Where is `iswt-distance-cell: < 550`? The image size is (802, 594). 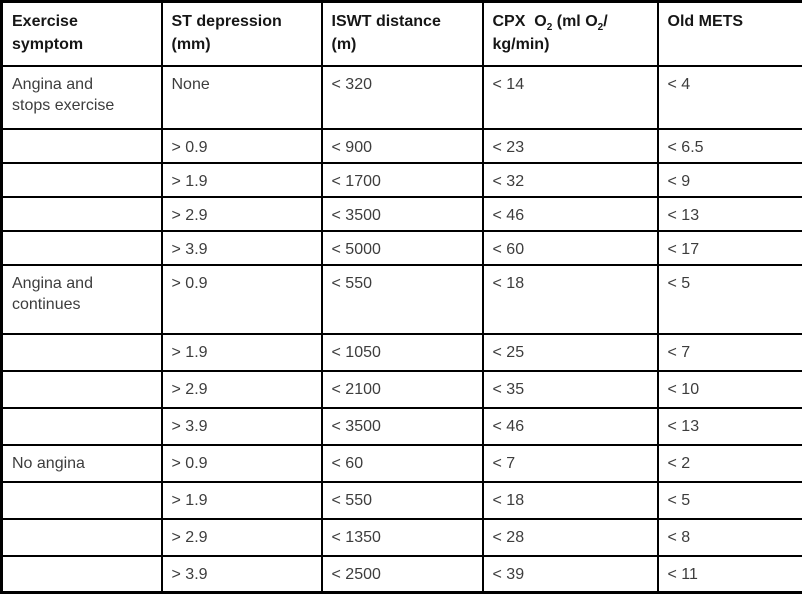
iswt-distance-cell: < 550 is located at coordinates (402, 299).